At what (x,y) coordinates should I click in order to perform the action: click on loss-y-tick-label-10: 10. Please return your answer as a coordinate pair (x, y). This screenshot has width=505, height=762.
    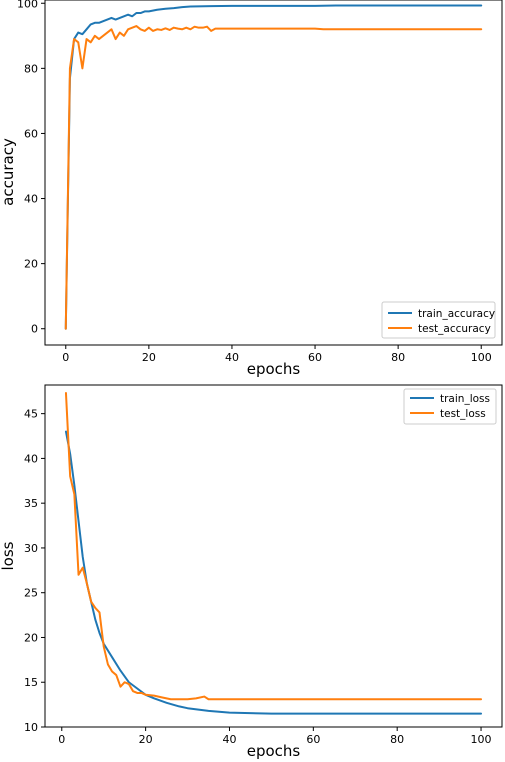
    Looking at the image, I should click on (31, 727).